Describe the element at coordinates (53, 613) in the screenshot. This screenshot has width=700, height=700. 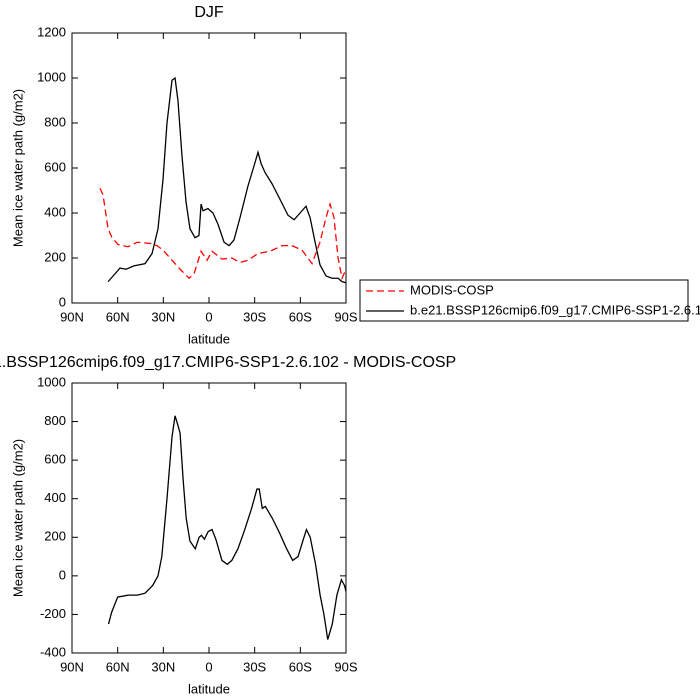
I see `y-tick-label: -200` at that location.